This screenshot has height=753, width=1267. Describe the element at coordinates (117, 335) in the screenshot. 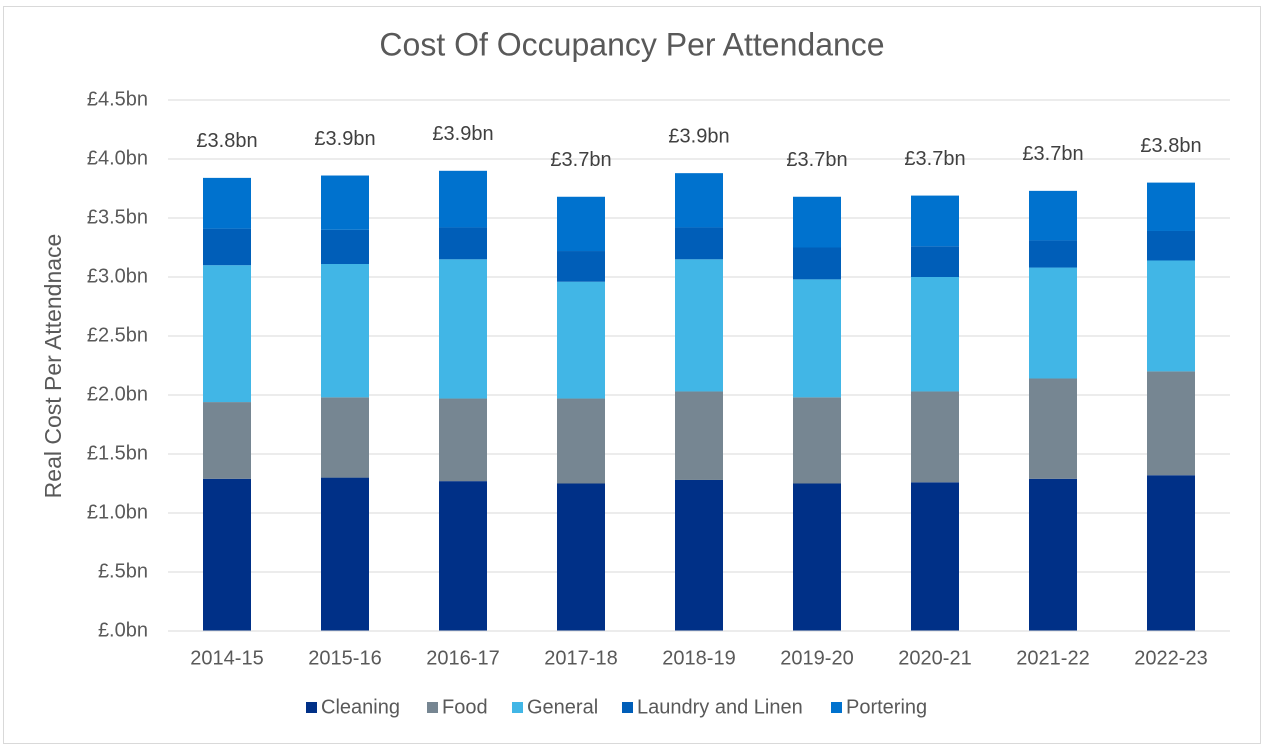

I see `y-tick-label: £2.5bn` at that location.